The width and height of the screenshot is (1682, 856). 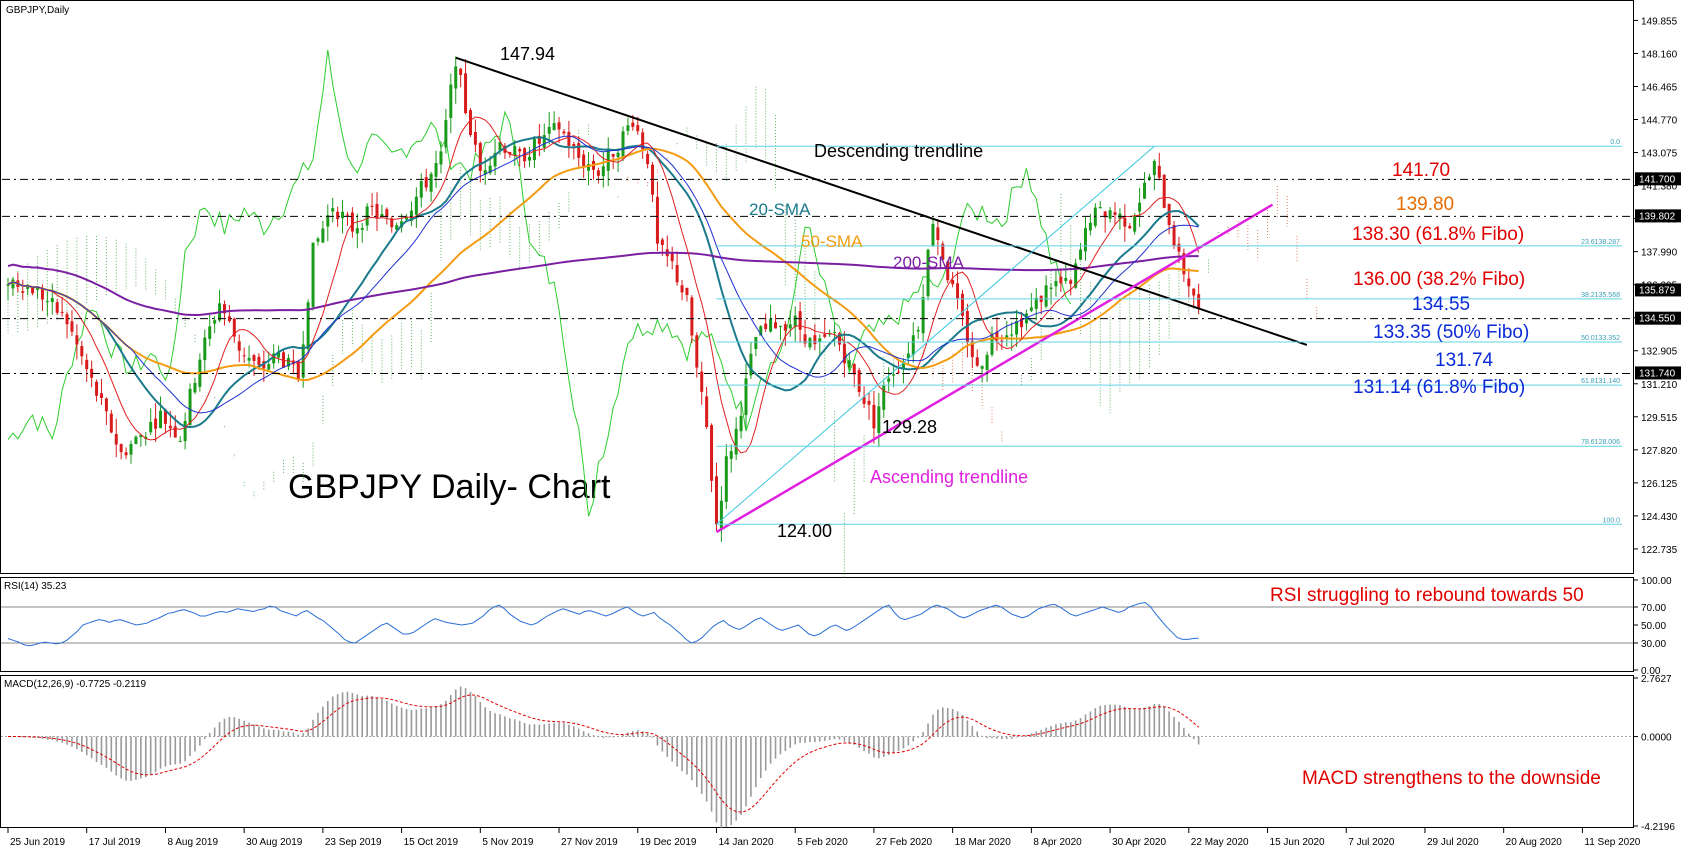 I want to click on x-tick-label: 17 Jul 2019, so click(x=115, y=842).